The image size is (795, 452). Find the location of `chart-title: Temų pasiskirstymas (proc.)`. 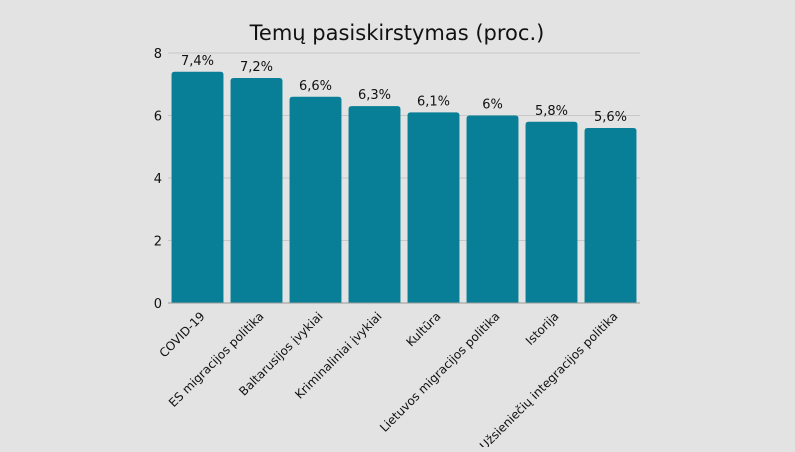

chart-title: Temų pasiskirstymas (proc.) is located at coordinates (397, 33).